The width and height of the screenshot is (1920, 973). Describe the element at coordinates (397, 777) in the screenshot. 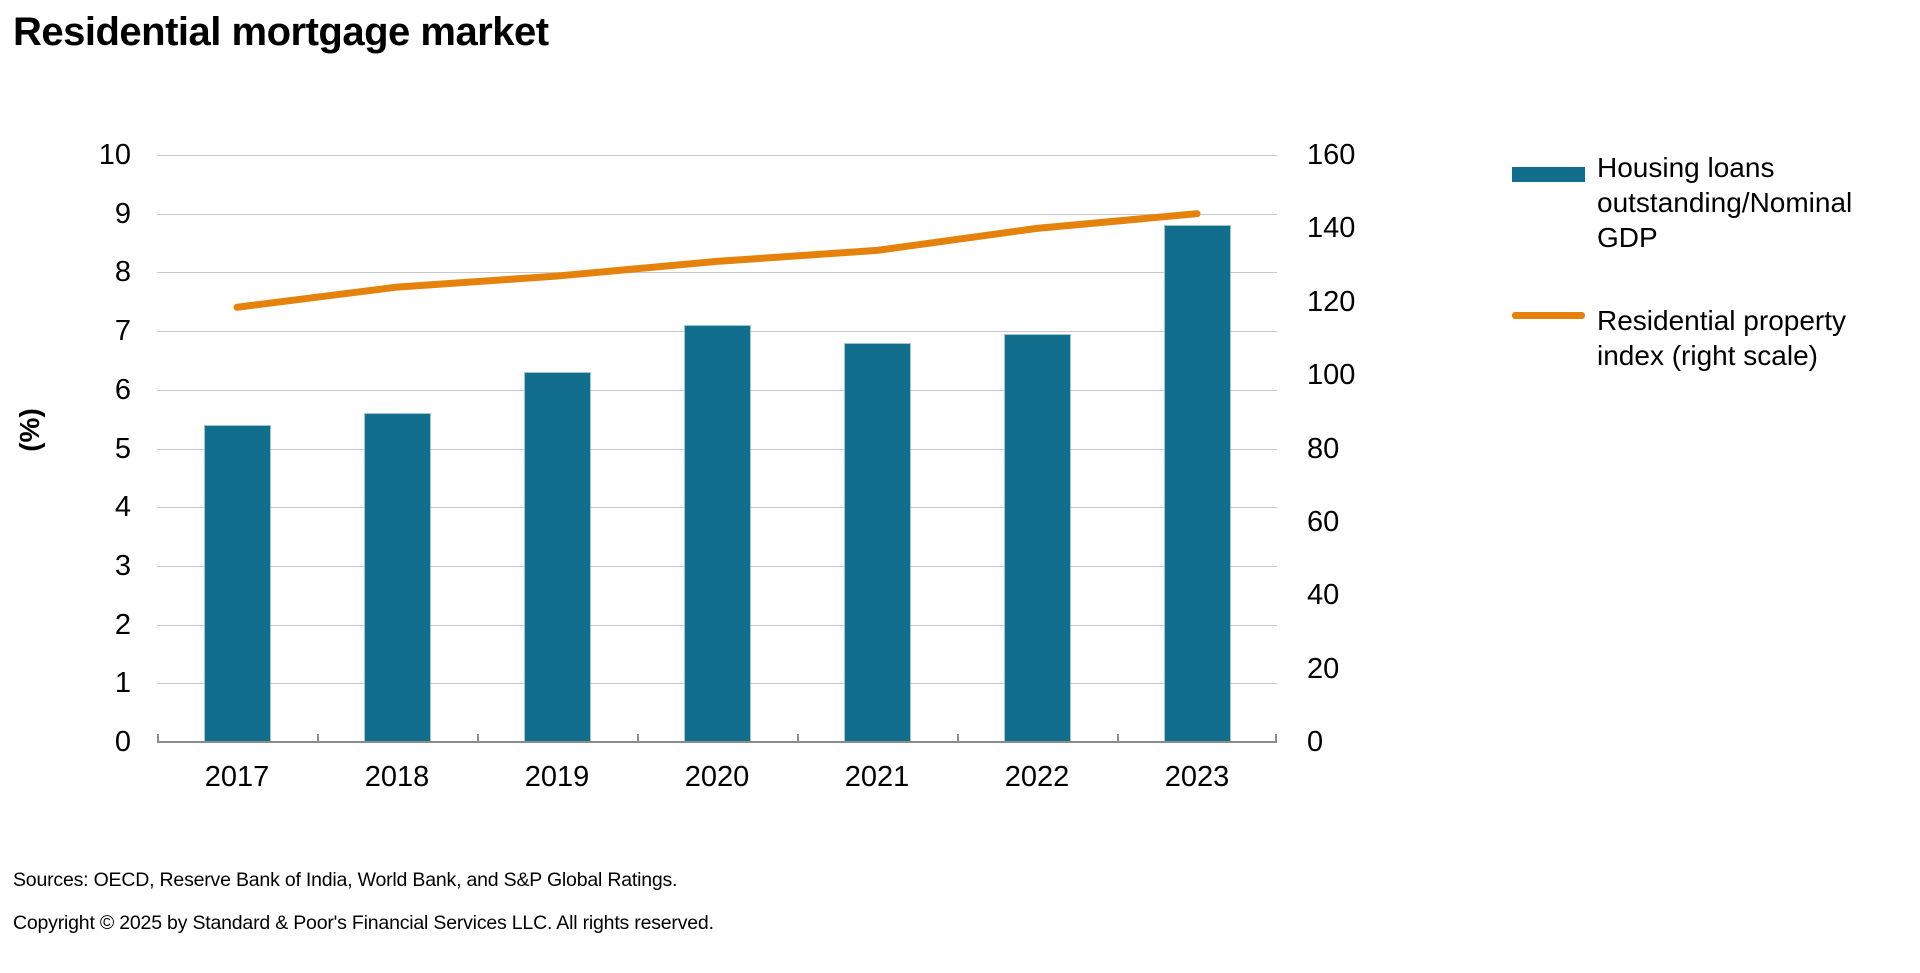

I see `x-axis-label-2018: 2018` at that location.